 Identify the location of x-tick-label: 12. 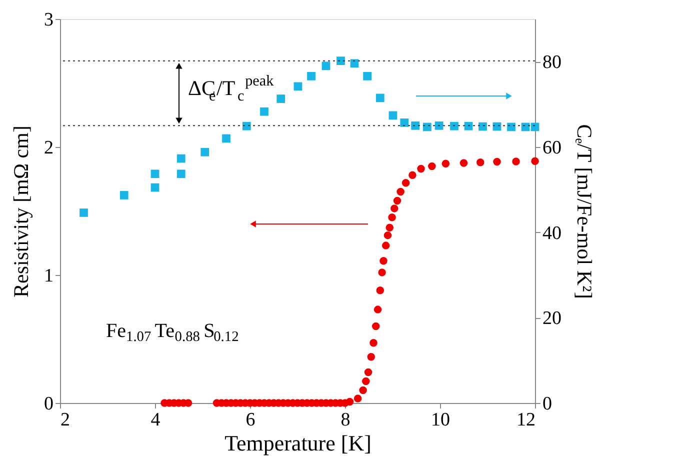
(526, 420).